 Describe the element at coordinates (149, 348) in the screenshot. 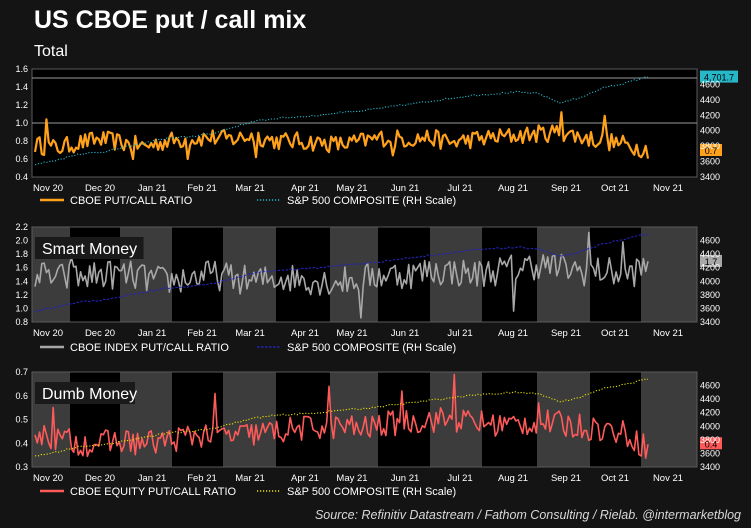

I see `legend-entry: CBOE INDEX PUT/CALL RATIO` at that location.